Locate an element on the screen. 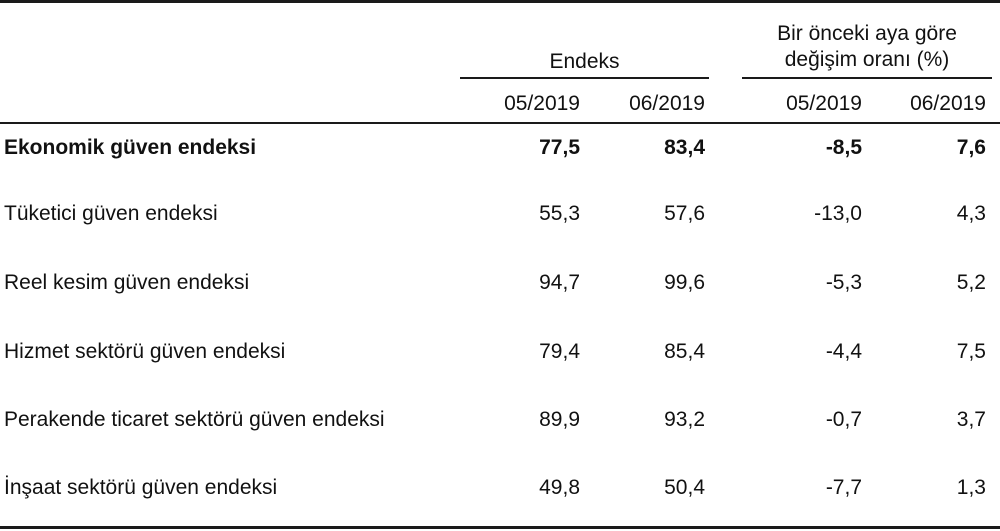 The height and width of the screenshot is (531, 1000). col-header-index-06-2019: 06/2019 is located at coordinates (667, 103).